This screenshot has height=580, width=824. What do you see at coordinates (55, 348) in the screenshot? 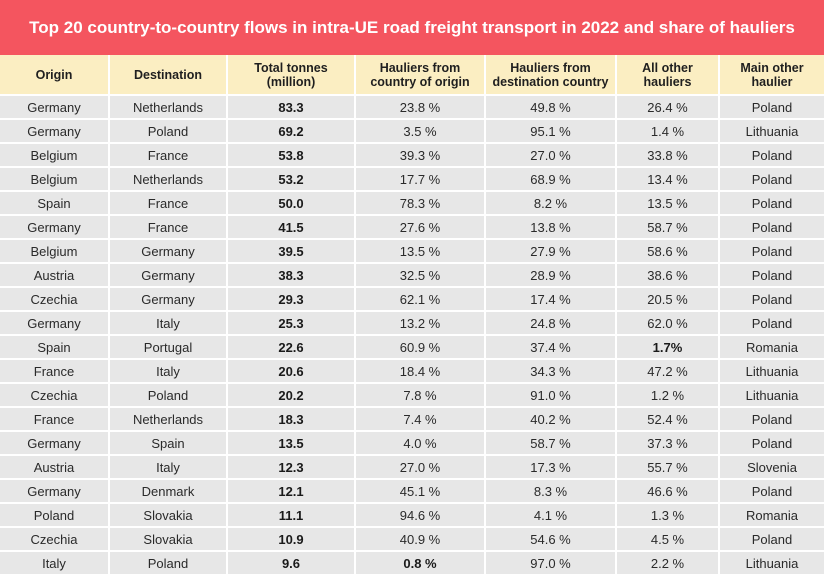
I see `origin-cell: Spain` at bounding box center [55, 348].